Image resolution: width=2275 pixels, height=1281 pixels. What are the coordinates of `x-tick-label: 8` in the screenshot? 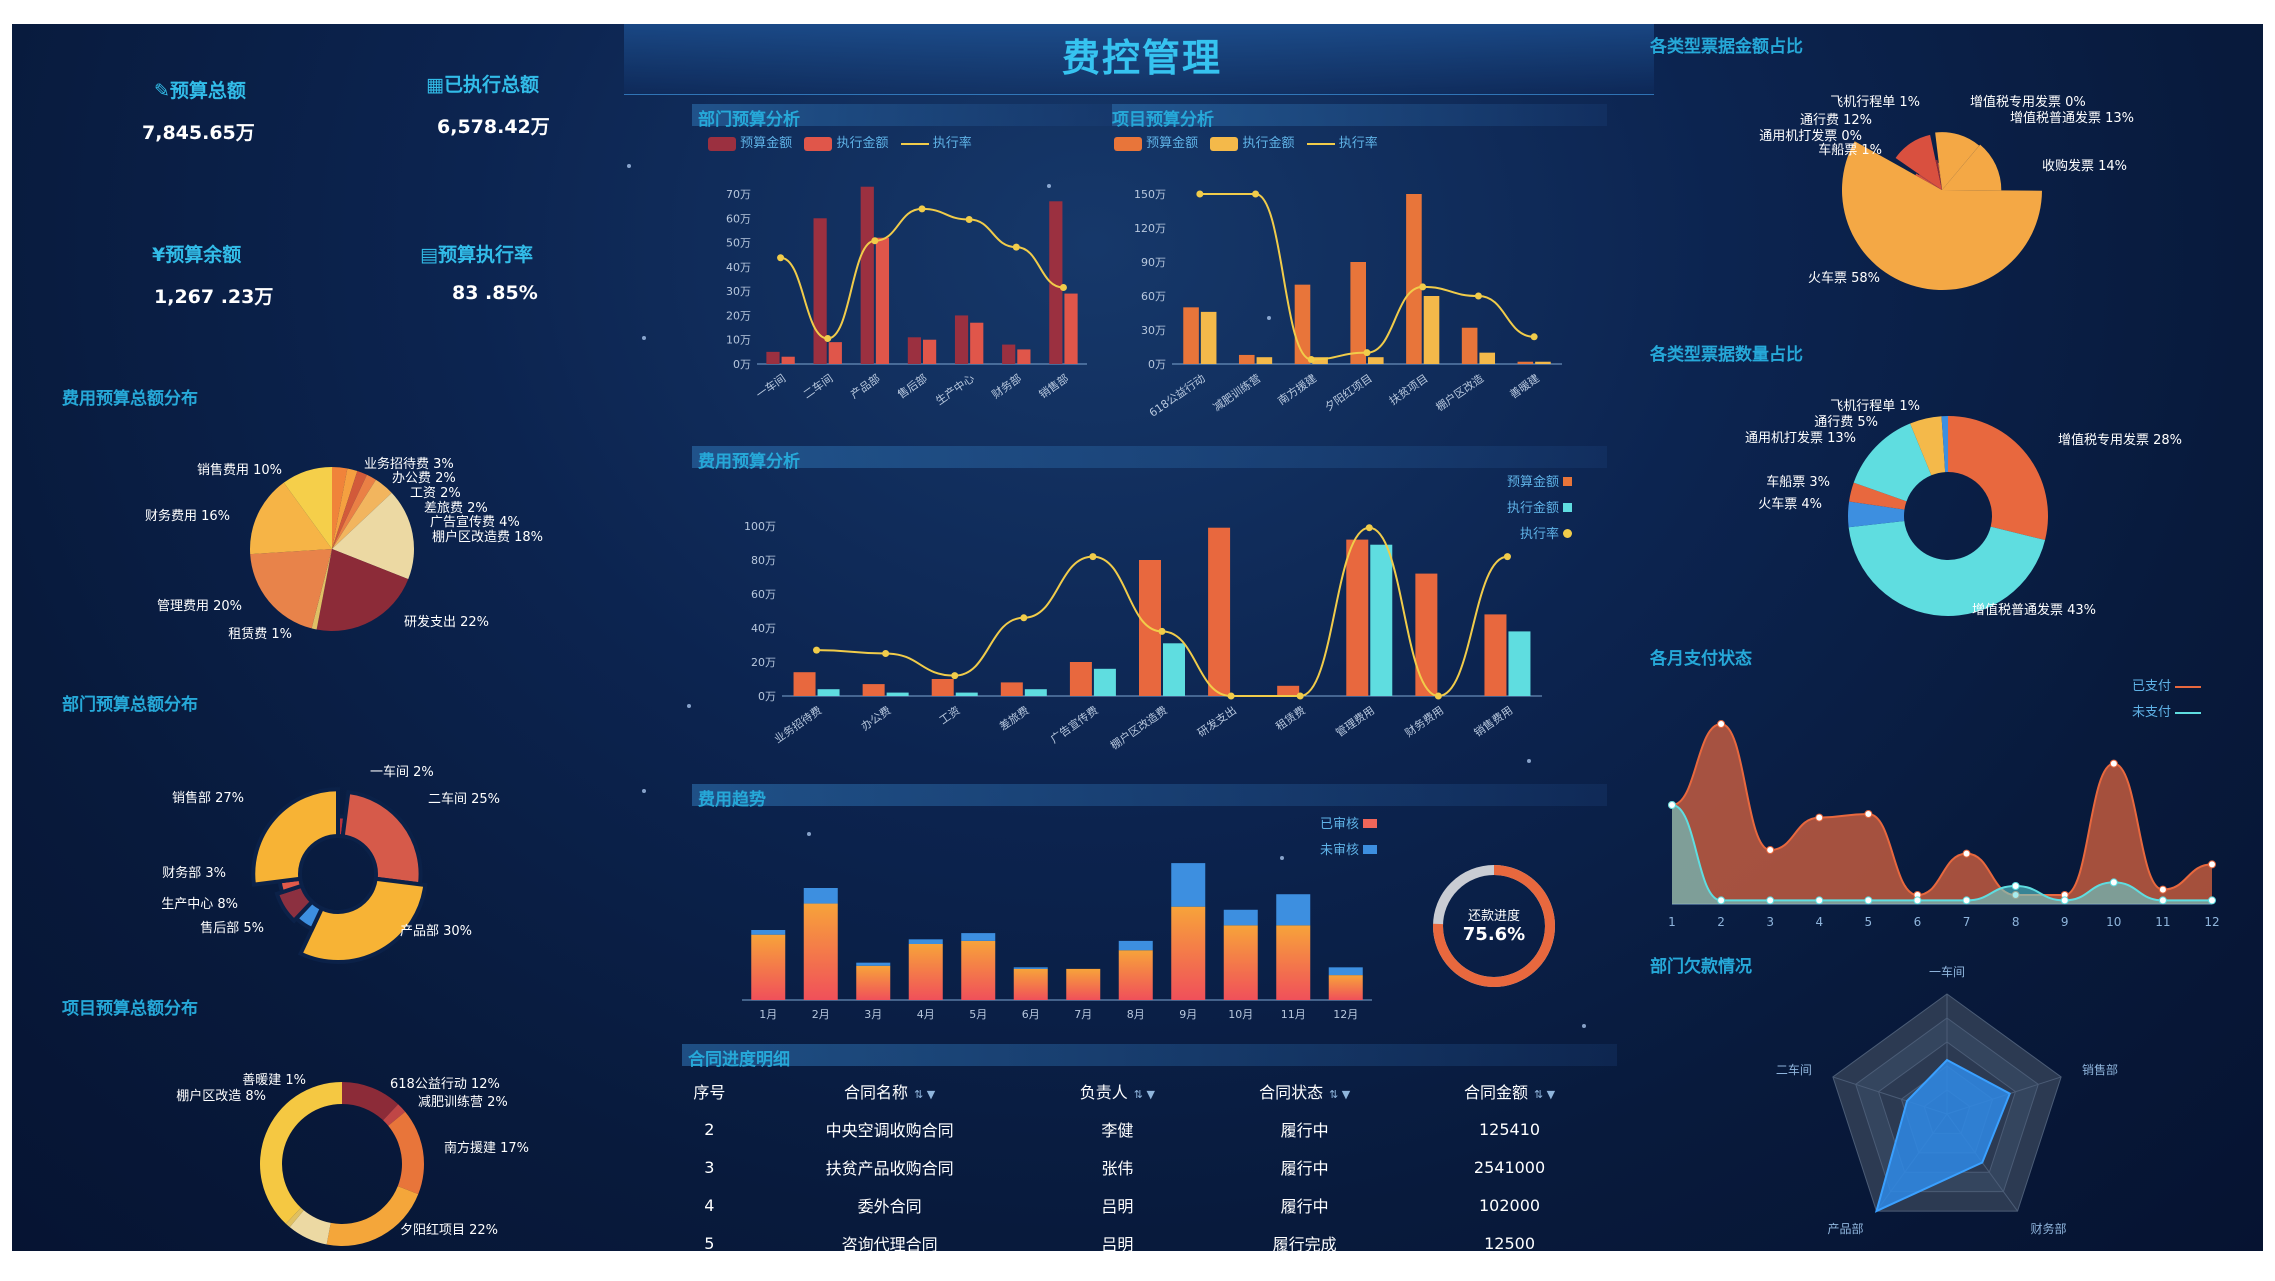 It's located at (2016, 922).